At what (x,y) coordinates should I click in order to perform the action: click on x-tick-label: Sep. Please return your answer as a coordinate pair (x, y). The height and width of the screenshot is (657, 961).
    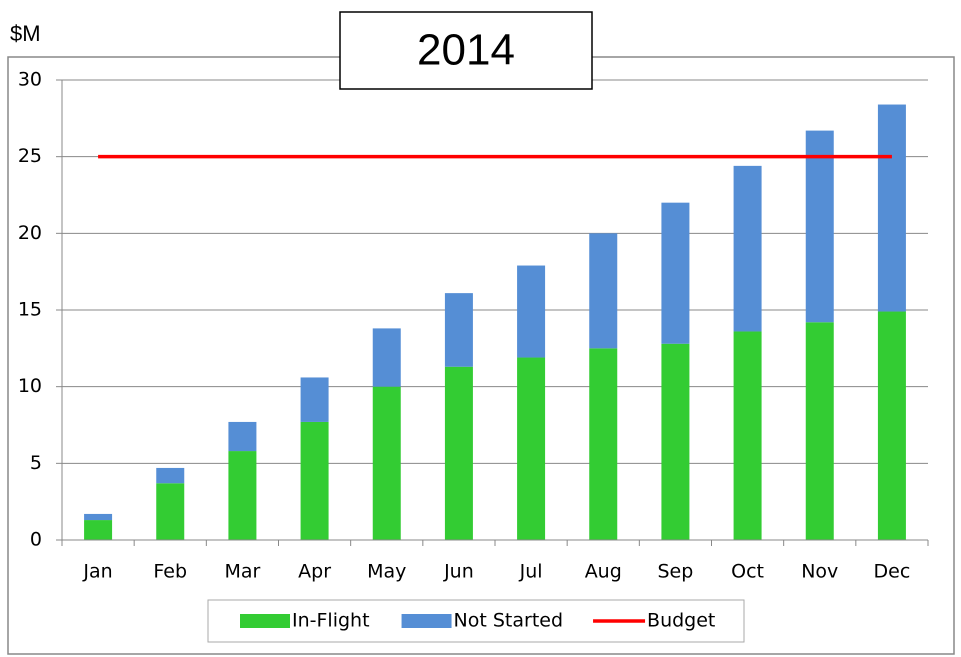
    Looking at the image, I should click on (676, 572).